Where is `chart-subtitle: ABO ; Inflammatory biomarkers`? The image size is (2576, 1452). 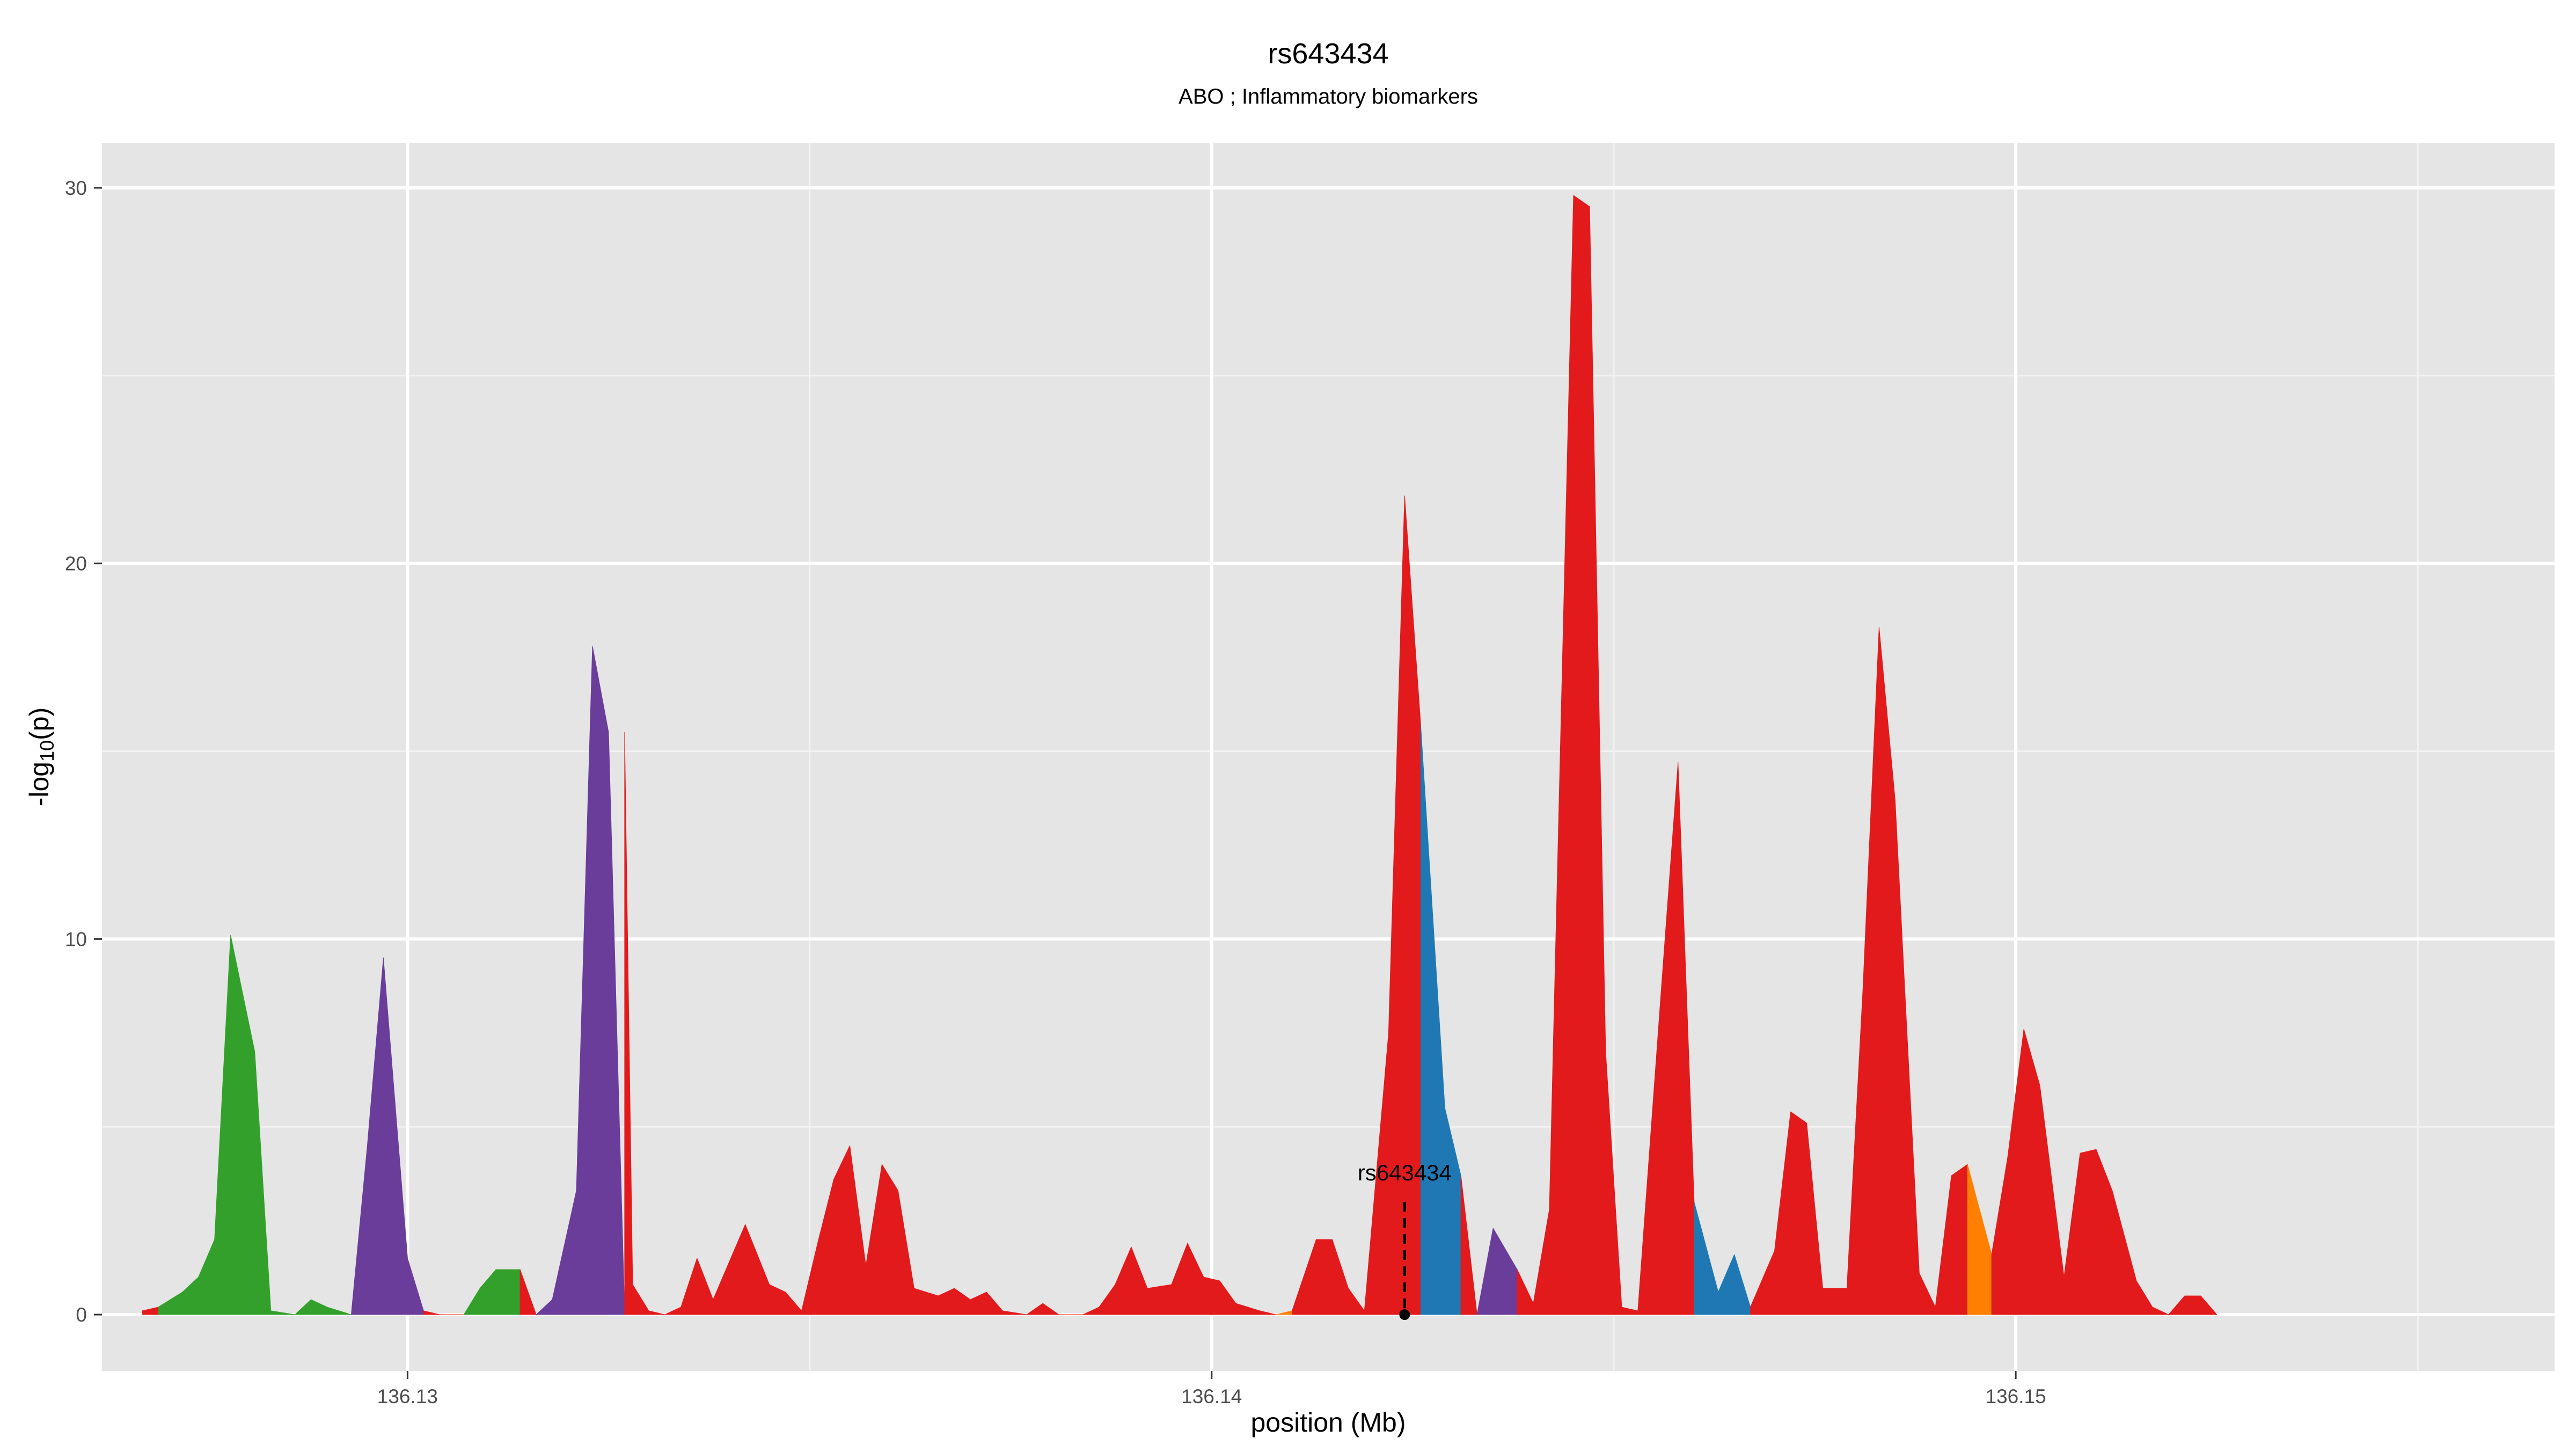
chart-subtitle: ABO ; Inflammatory biomarkers is located at coordinates (1328, 96).